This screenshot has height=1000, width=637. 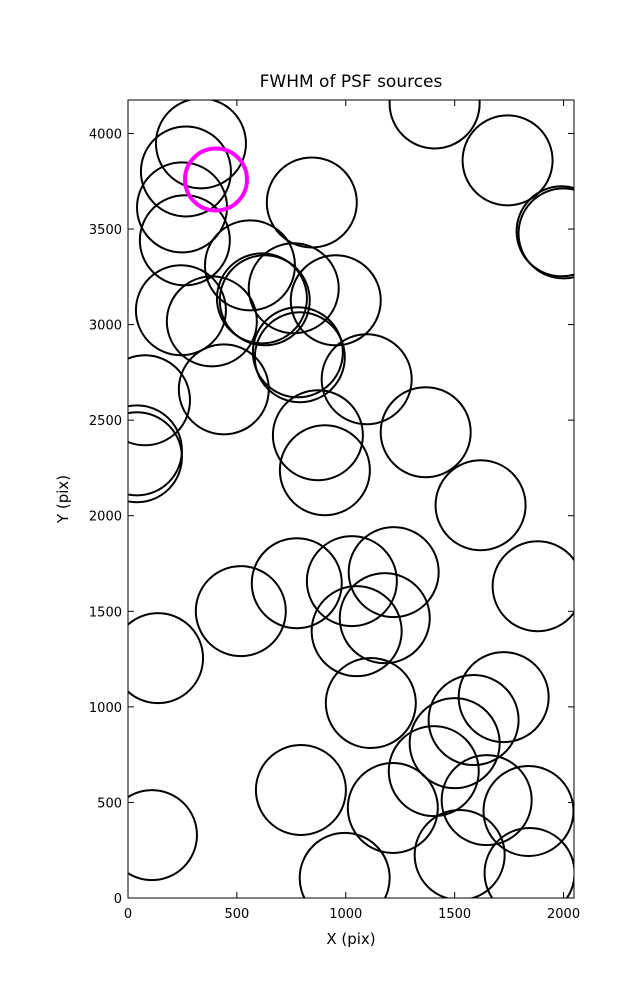 I want to click on y-tick-label: 0, so click(x=118, y=899).